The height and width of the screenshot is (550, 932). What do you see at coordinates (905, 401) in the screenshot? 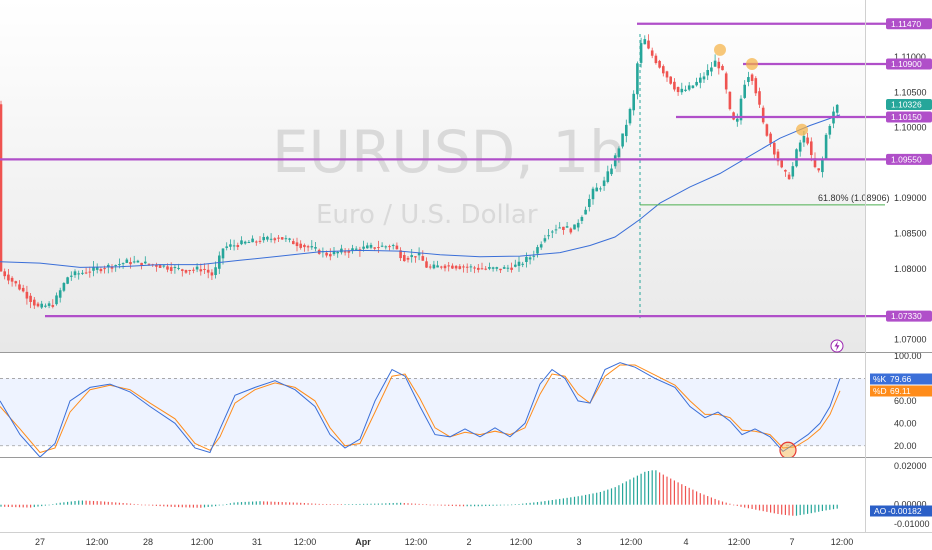
I see `stochastic-axis-tick: 60.00` at bounding box center [905, 401].